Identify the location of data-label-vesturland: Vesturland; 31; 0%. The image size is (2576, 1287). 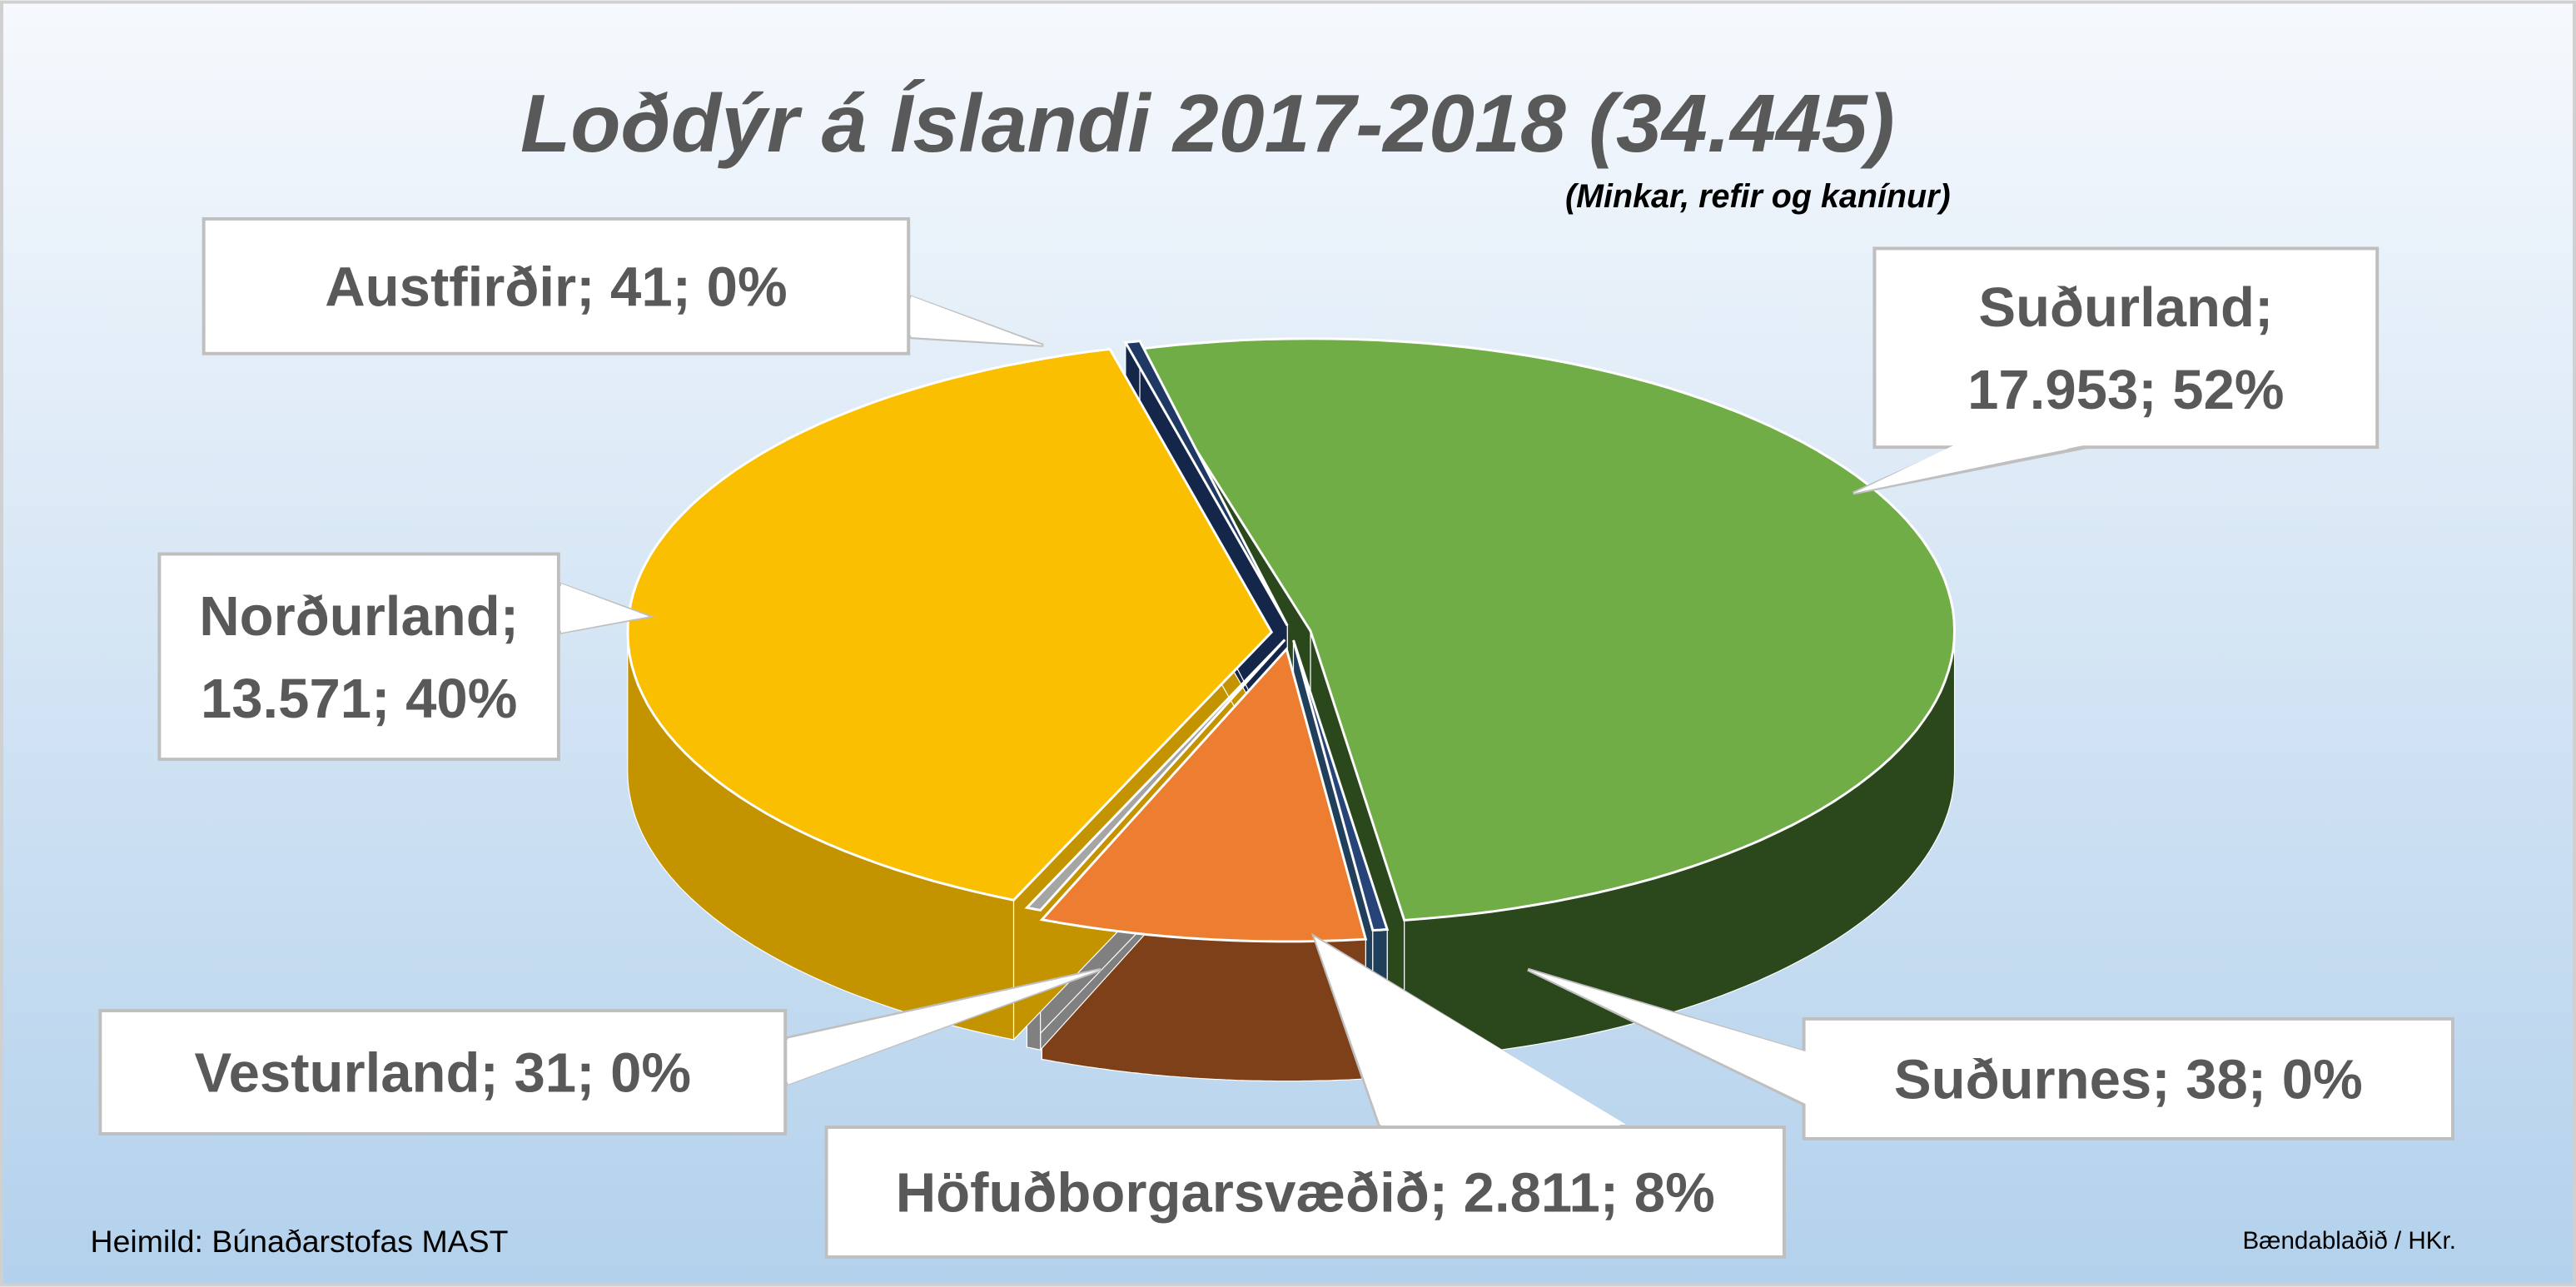
(600, 1051).